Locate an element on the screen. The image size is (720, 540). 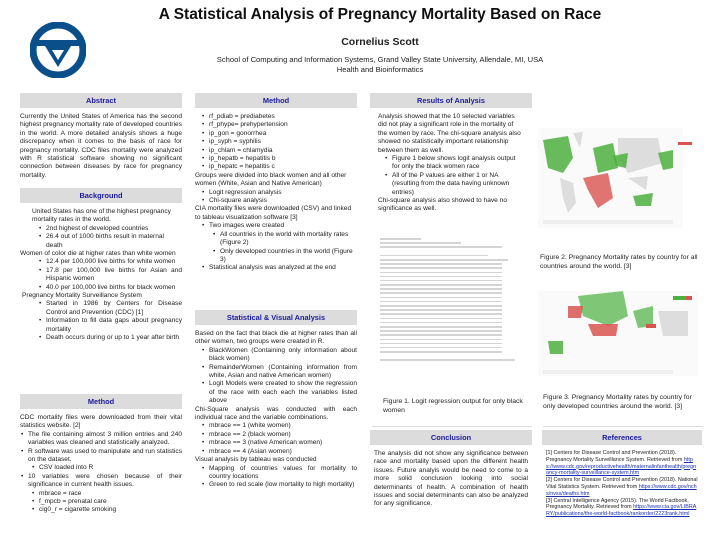
references-heading: References is located at coordinates (622, 437).